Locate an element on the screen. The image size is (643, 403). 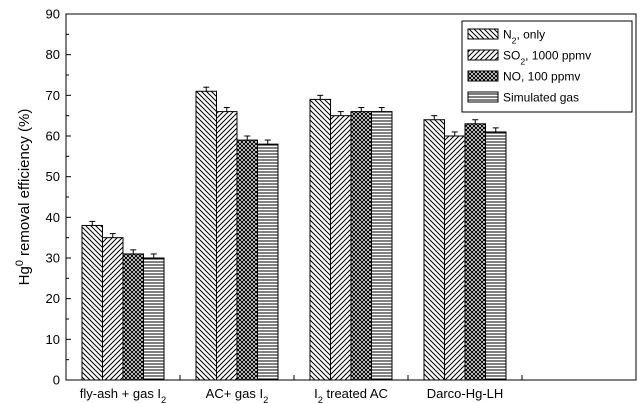
y-tick-label: 20 is located at coordinates (53, 298).